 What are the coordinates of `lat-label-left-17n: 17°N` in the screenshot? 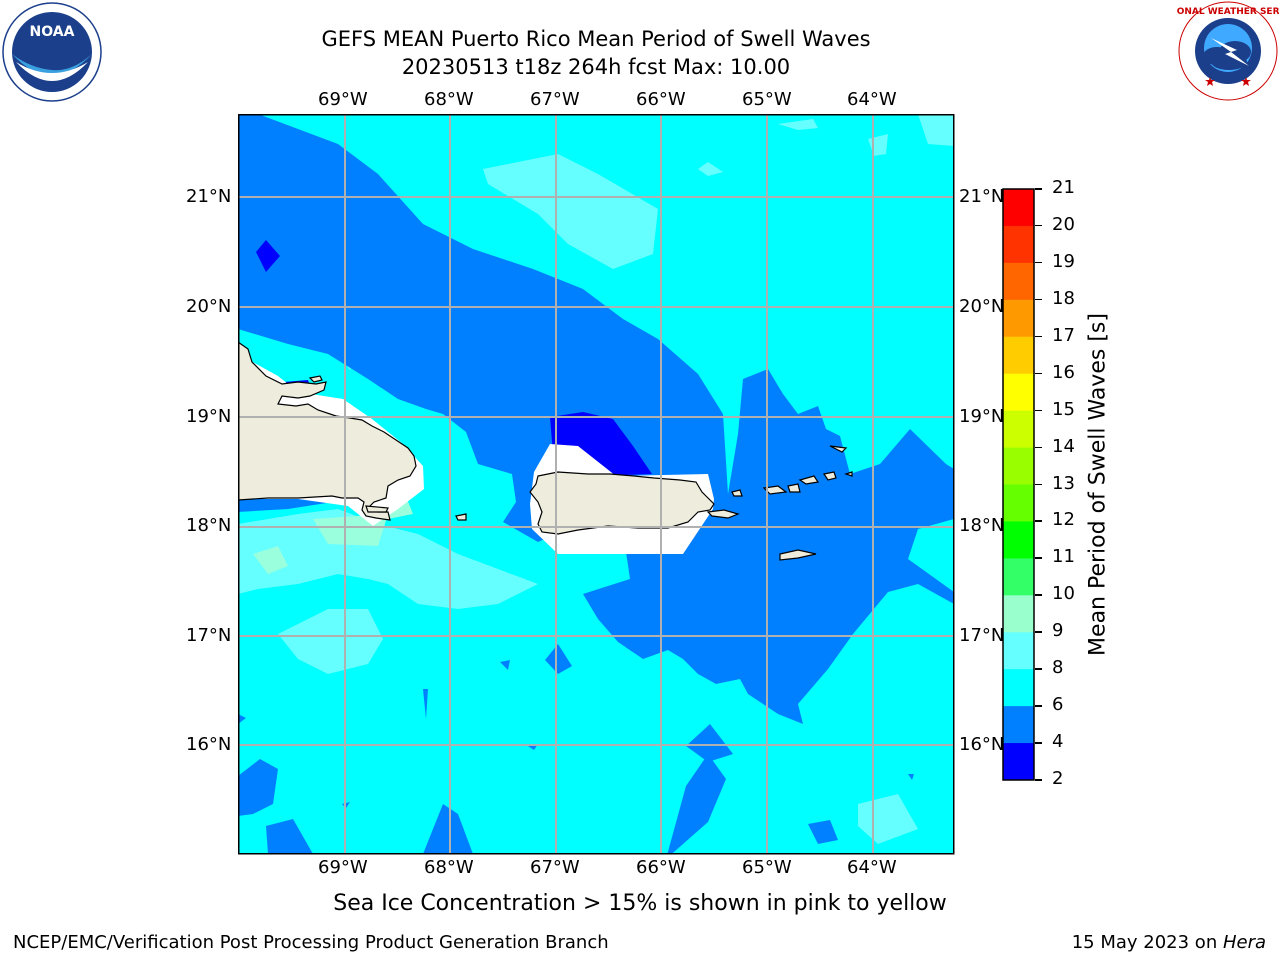 It's located at (209, 635).